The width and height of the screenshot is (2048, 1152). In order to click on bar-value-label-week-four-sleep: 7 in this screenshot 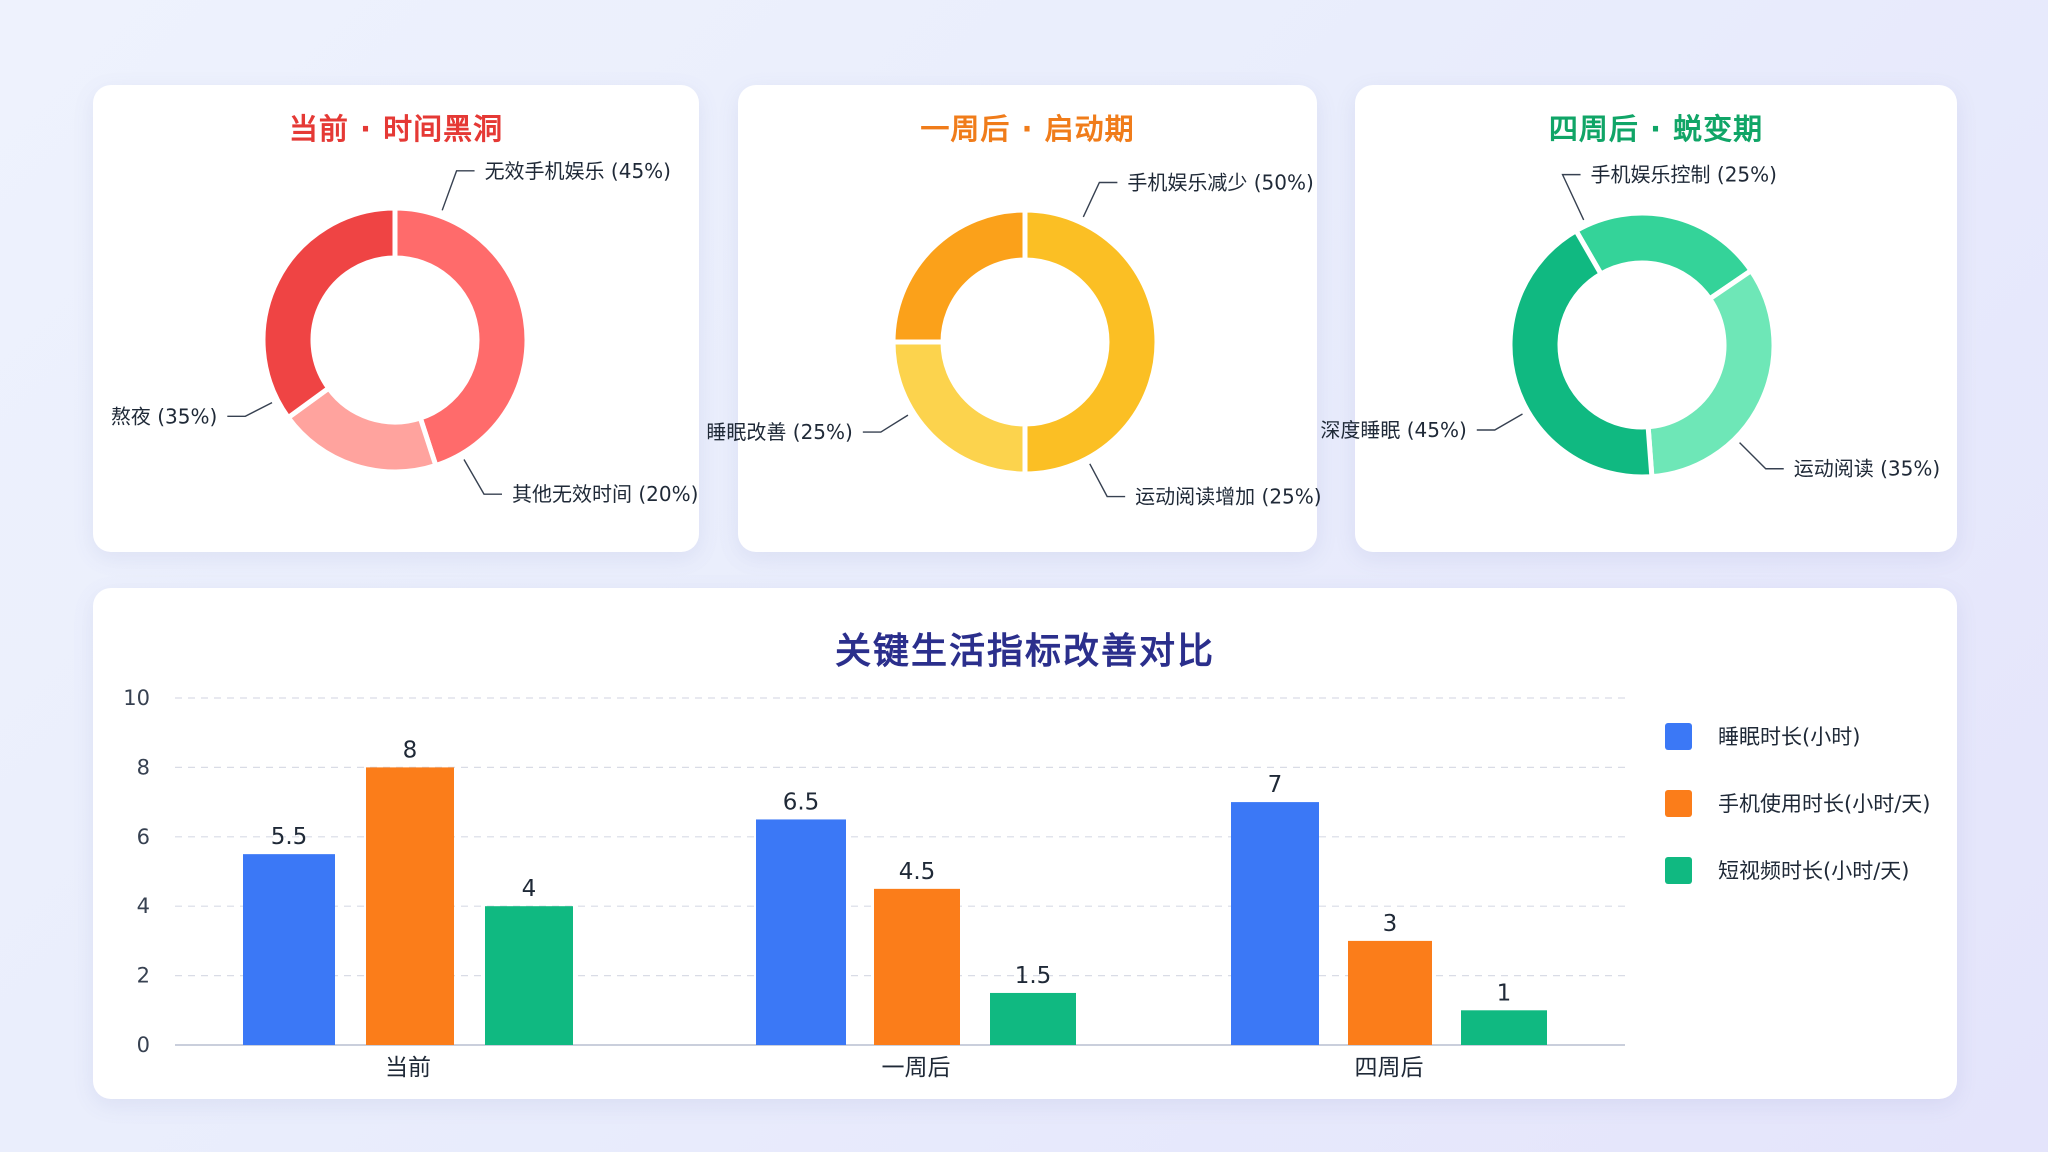, I will do `click(1275, 785)`.